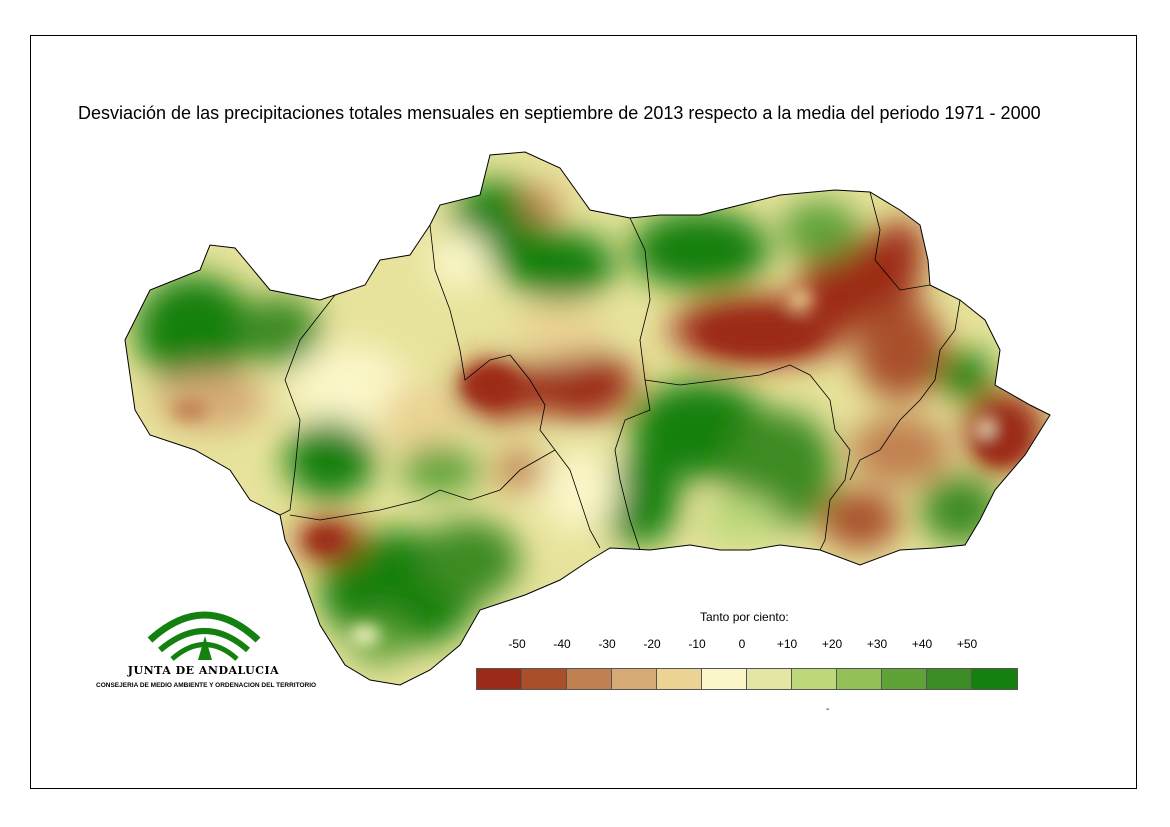 This screenshot has height=827, width=1170. I want to click on legend-tick-label: -20, so click(652, 644).